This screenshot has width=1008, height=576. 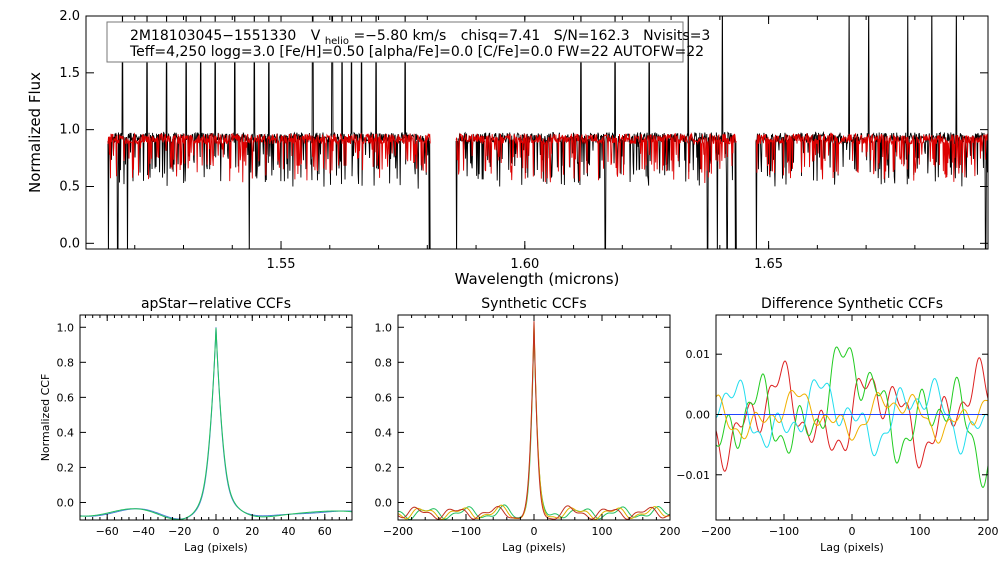 I want to click on x-tick-label: −60, so click(x=107, y=531).